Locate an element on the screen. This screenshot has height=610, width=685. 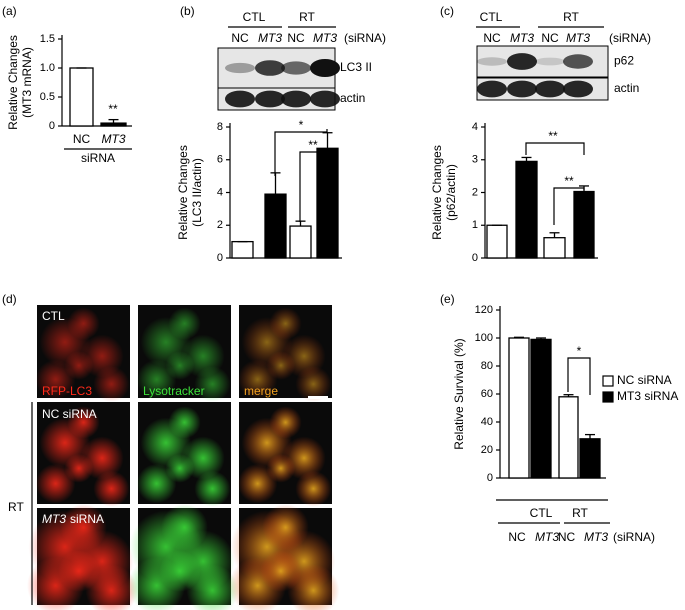
group-label: RT is located at coordinates (571, 17).